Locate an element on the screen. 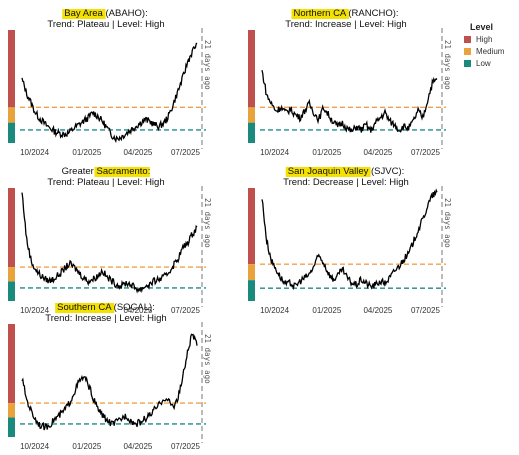 The image size is (519, 455). title-region: San Joaquin Valley is located at coordinates (328, 171).